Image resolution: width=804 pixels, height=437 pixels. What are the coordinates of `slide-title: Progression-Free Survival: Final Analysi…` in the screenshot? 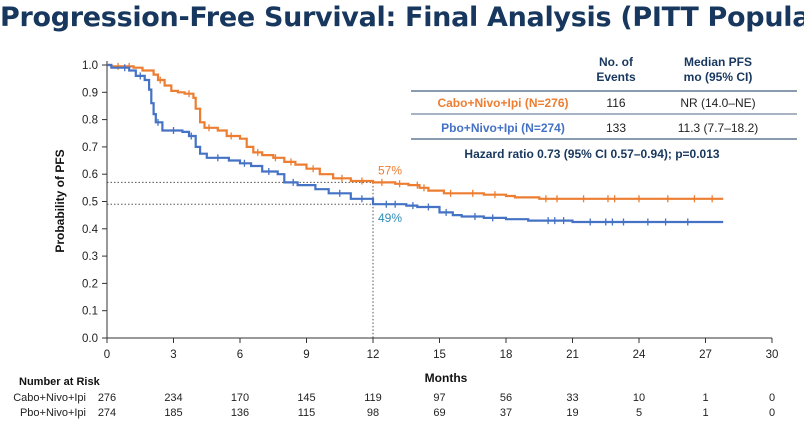 It's located at (402, 17).